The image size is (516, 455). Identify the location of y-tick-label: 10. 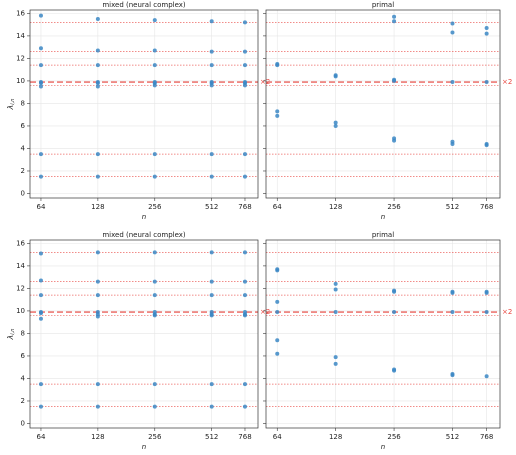
(20, 311).